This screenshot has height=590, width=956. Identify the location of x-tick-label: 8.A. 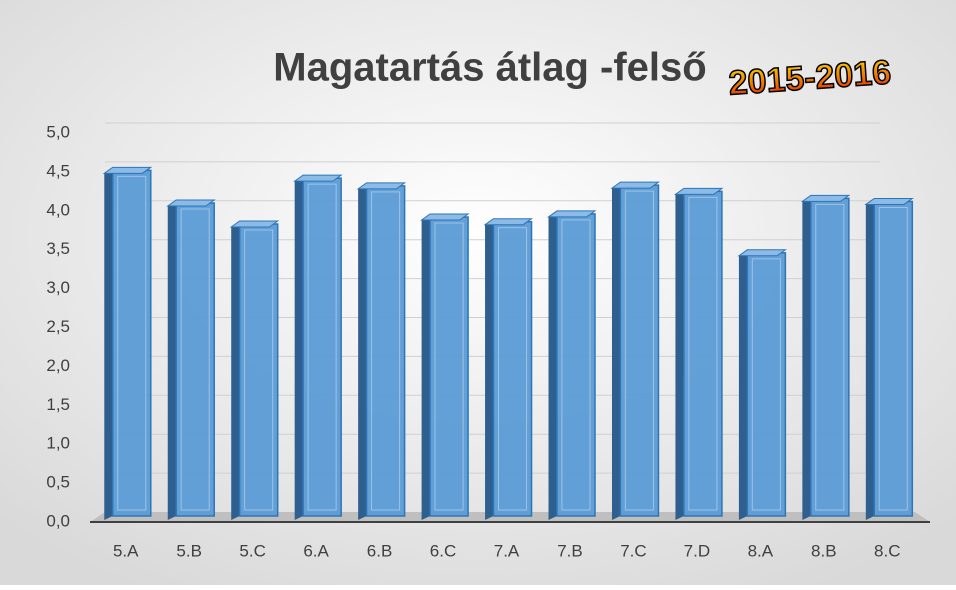
(761, 550).